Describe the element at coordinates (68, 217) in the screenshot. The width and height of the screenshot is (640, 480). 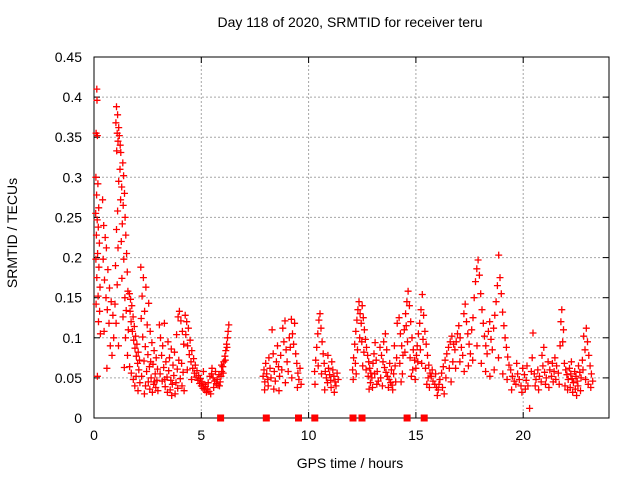
I see `y-tick-label: 0.25` at that location.